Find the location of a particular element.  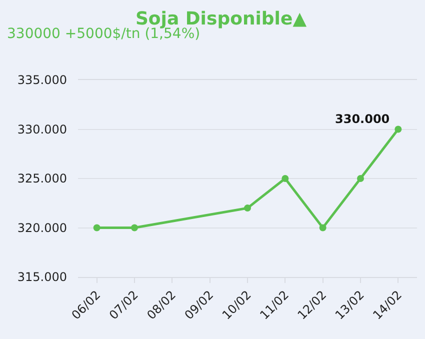

annotation: 330.000 is located at coordinates (362, 119).